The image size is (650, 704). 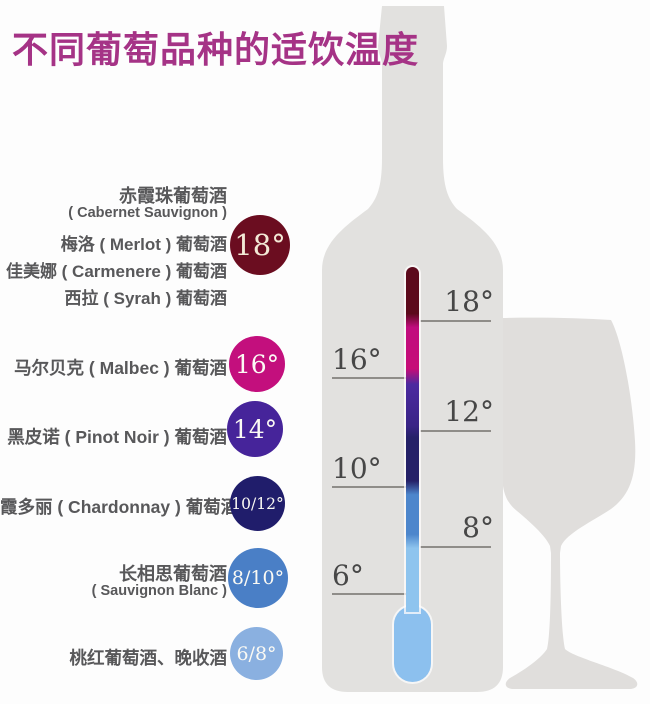 I want to click on temp-badge-14: 14°, so click(x=255, y=429).